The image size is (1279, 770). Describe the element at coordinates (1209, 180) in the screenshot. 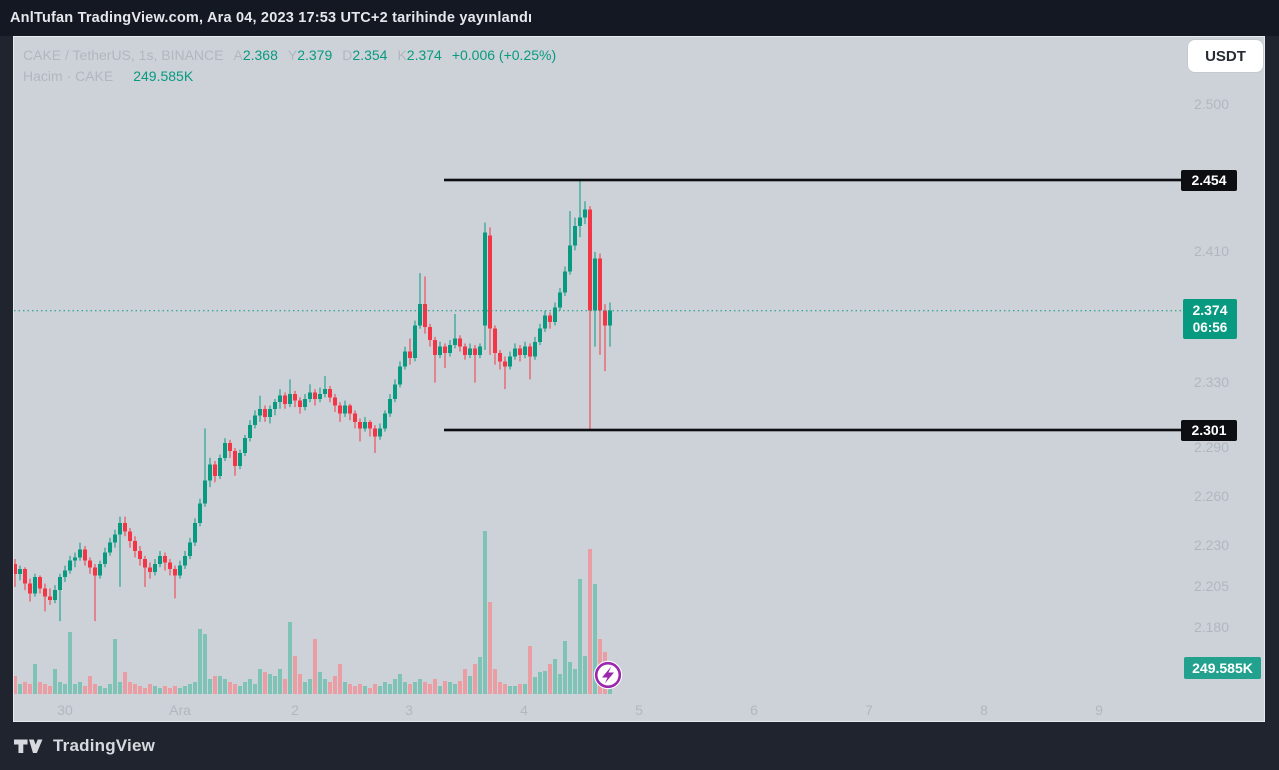

I see `level-price-label-upper: 2.454` at that location.